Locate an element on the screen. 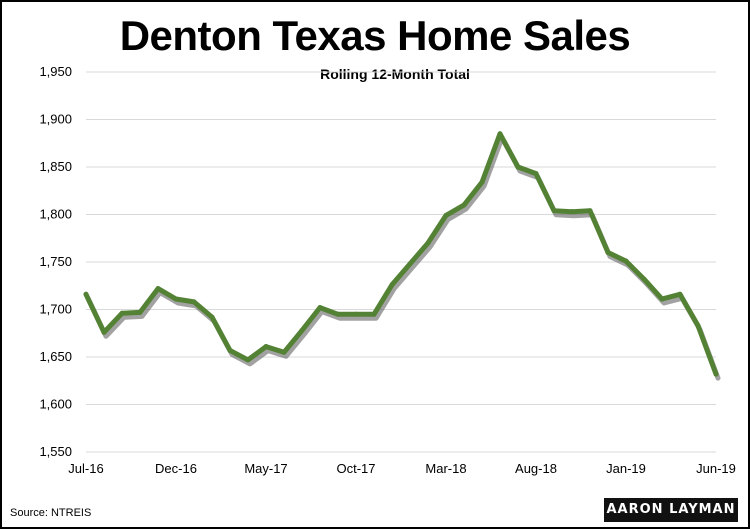 Image resolution: width=750 pixels, height=529 pixels. y-tick-label: 1,600 is located at coordinates (55, 404).